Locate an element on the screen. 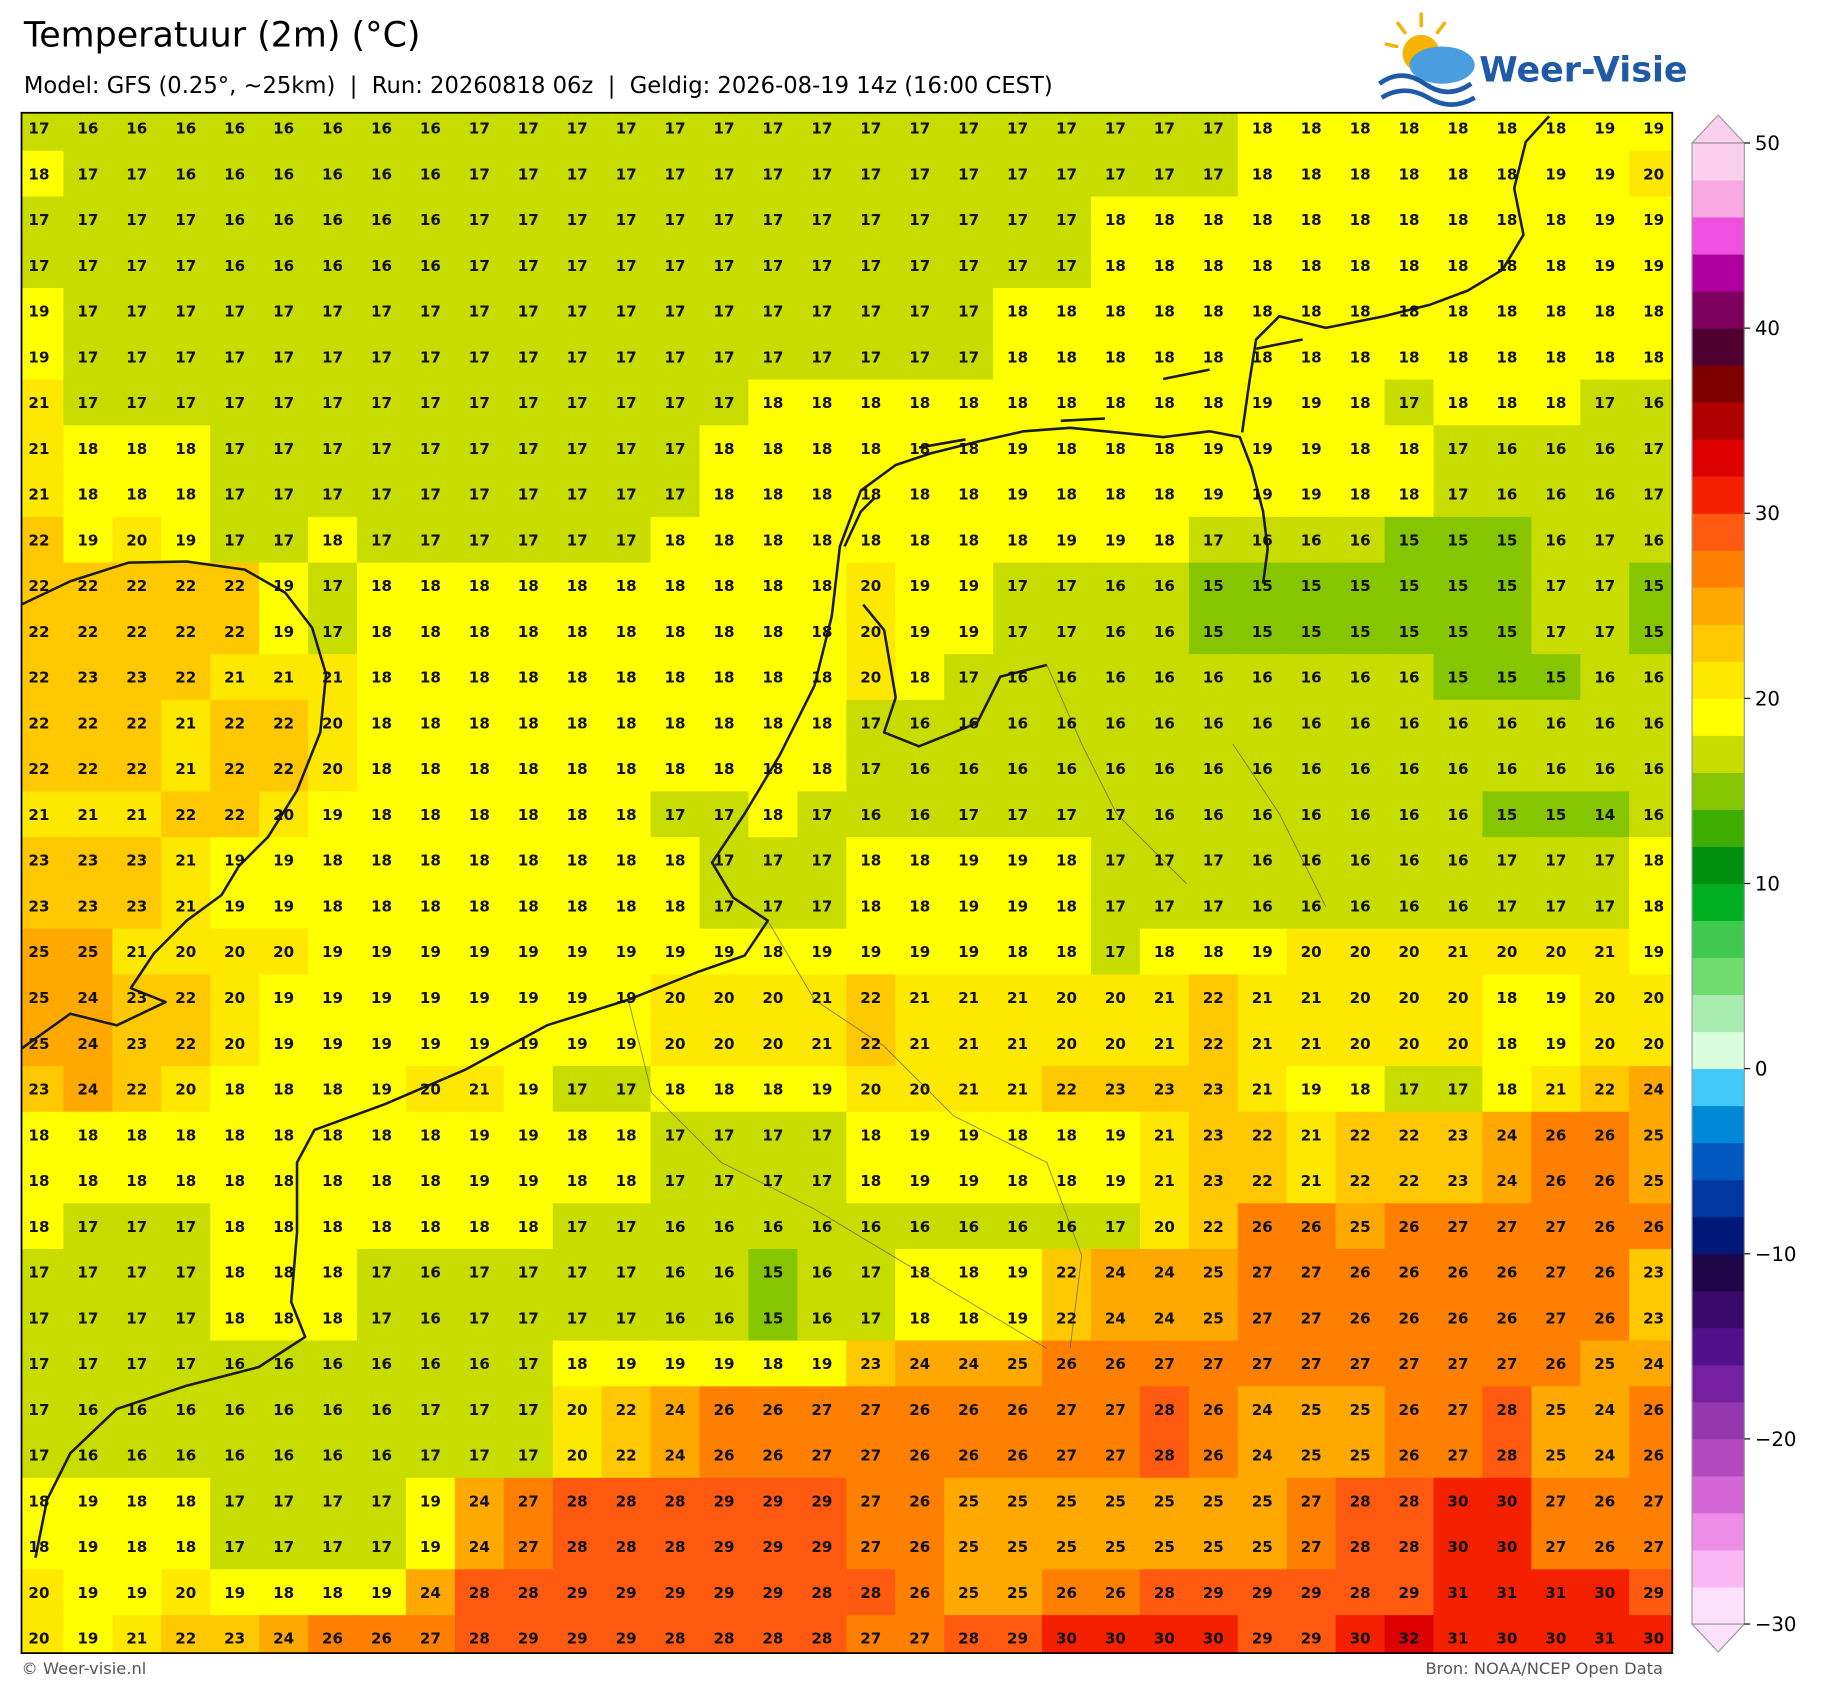  temperature-value: 30 is located at coordinates (1360, 1639).